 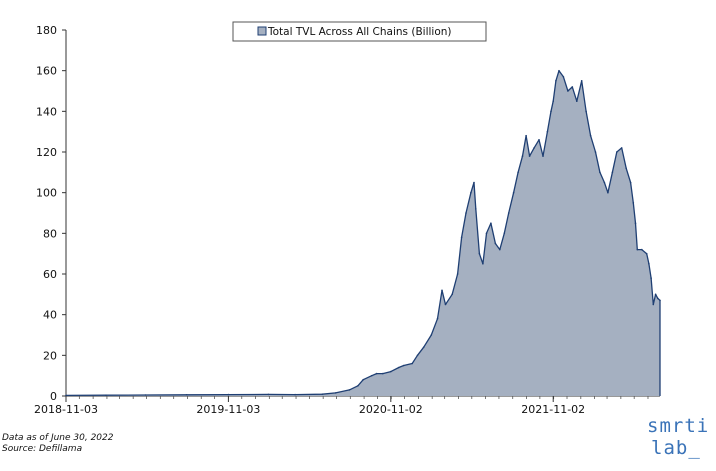 What do you see at coordinates (347, 405) in the screenshot?
I see `x-axis: 2018-11-03 2019-11-03 2020-11-02 2021-11-02` at bounding box center [347, 405].